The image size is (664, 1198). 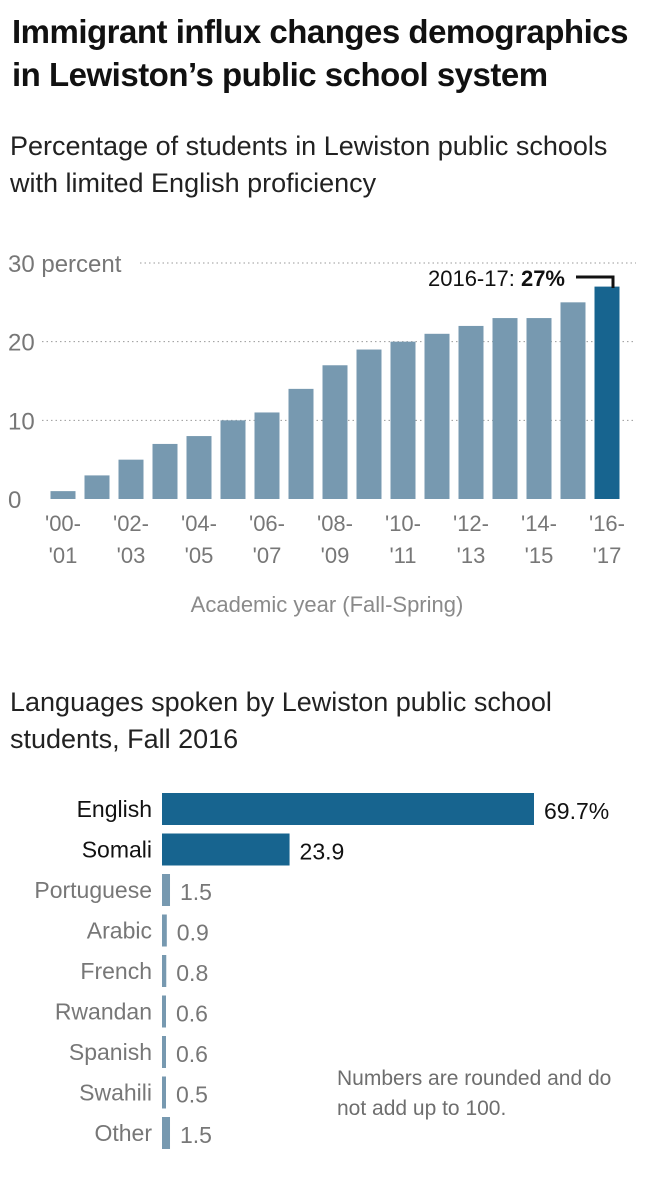 I want to click on x-tick-label: '16-, so click(x=607, y=523).